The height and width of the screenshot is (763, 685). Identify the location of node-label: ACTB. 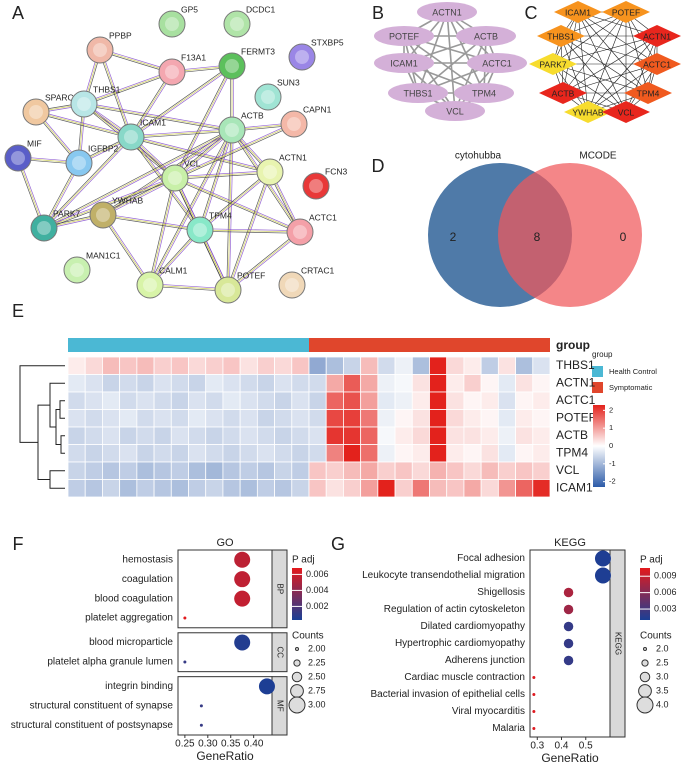
(252, 115).